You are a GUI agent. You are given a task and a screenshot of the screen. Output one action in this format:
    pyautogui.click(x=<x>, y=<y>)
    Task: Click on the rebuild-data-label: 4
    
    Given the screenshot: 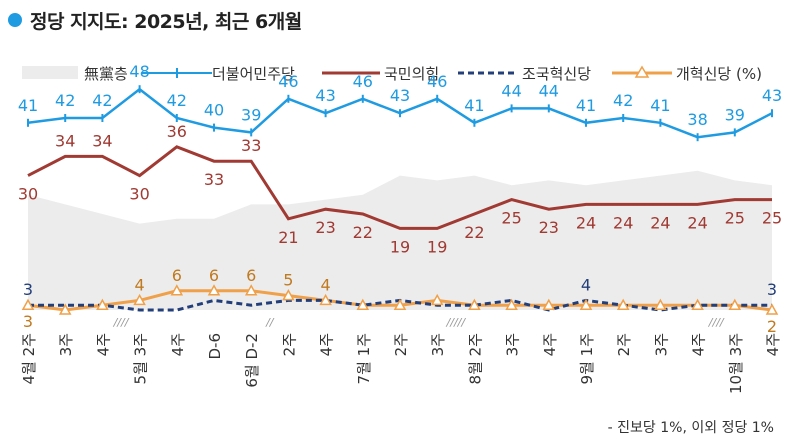 What is the action you would take?
    pyautogui.click(x=586, y=284)
    